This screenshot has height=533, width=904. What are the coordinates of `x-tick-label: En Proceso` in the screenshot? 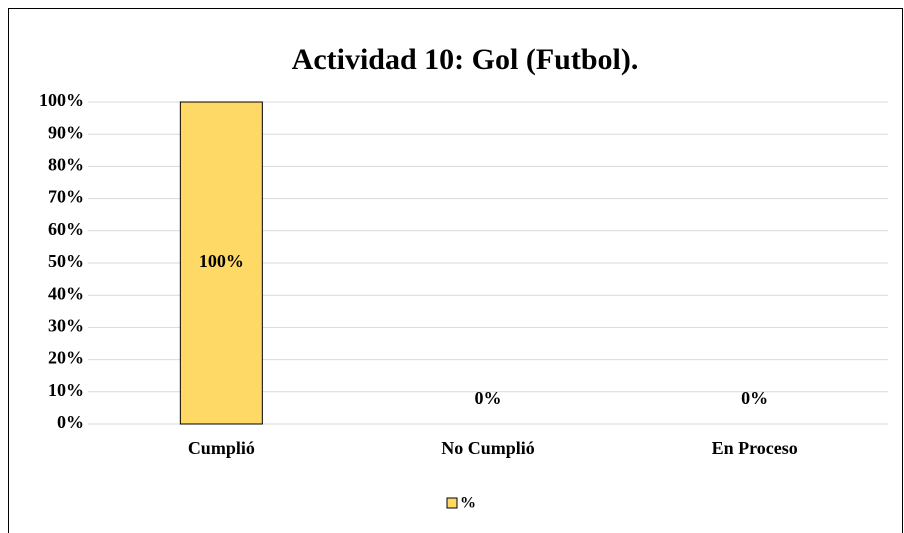 It's located at (755, 448).